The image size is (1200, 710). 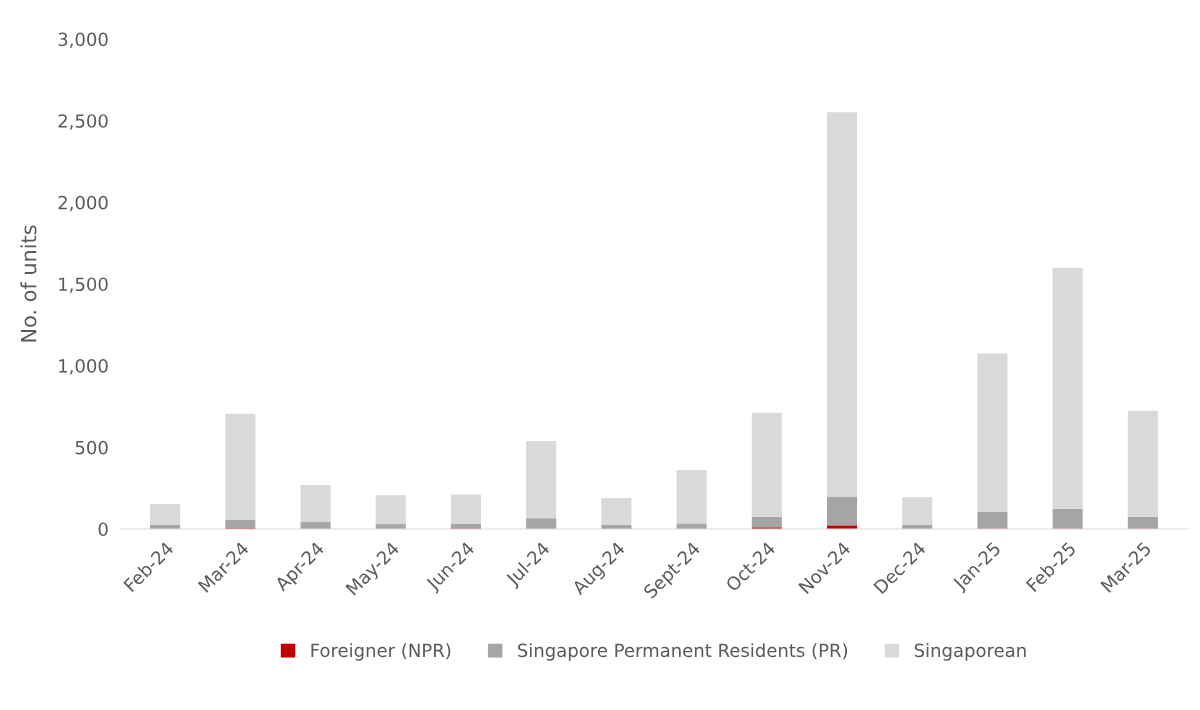 I want to click on y-tick-label: 3,000, so click(x=83, y=40).